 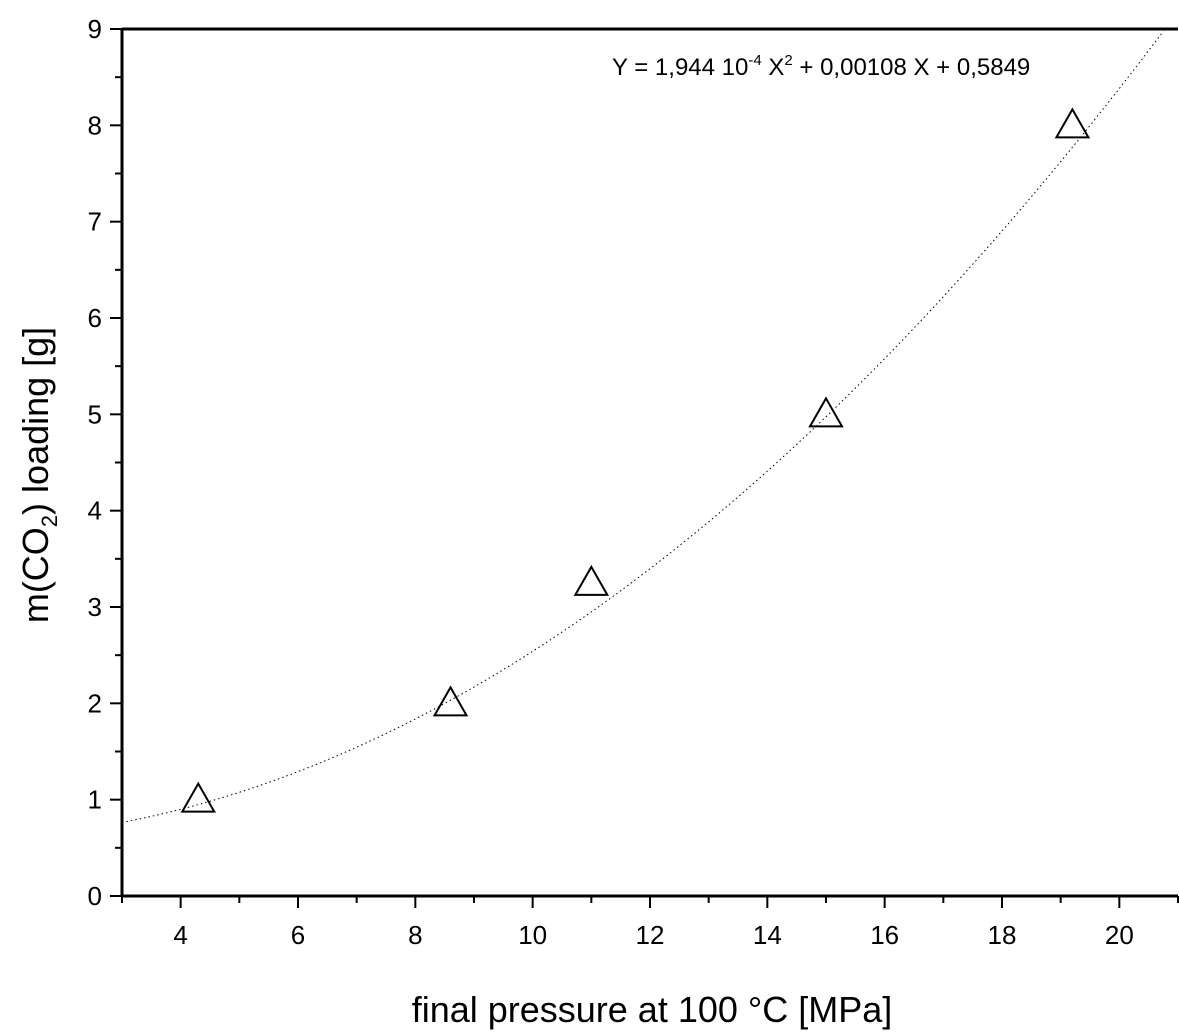 I want to click on y-tick-label: 5, so click(x=95, y=414).